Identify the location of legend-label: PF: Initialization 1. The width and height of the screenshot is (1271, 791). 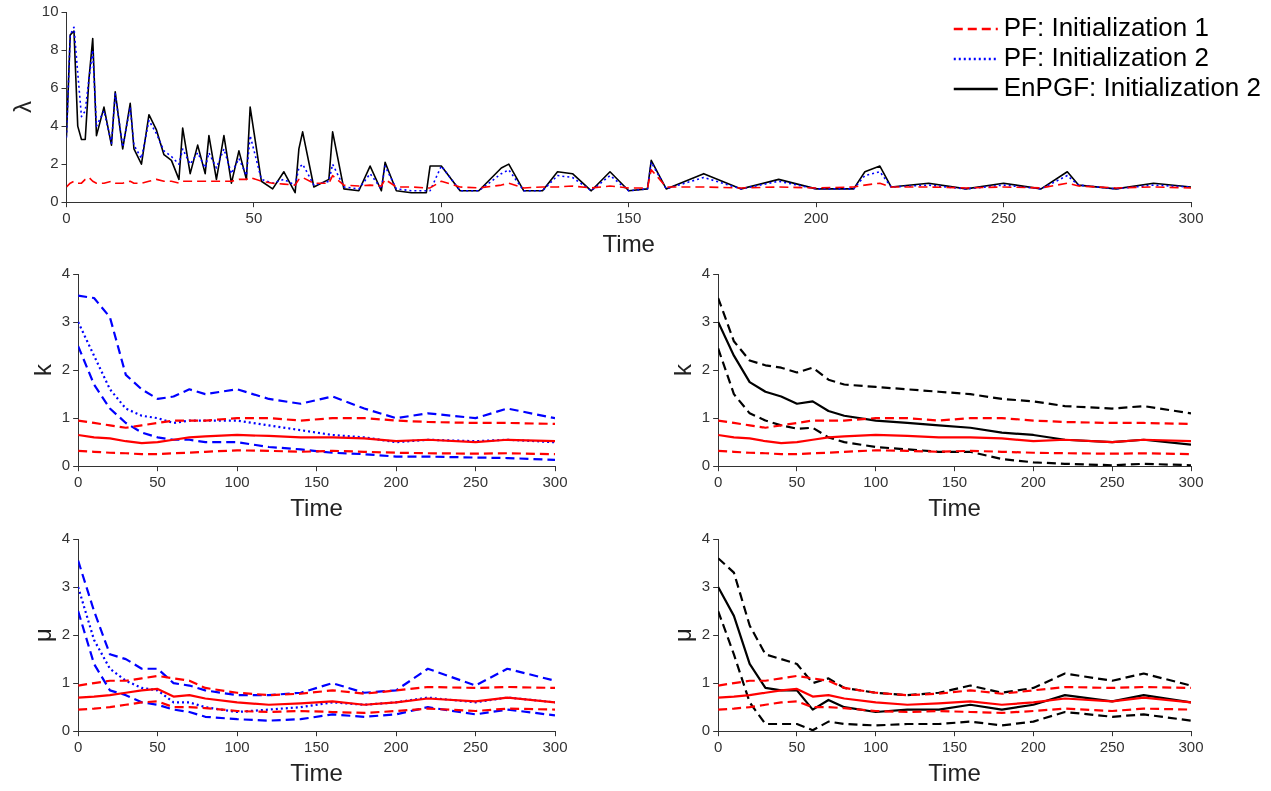
(1106, 27).